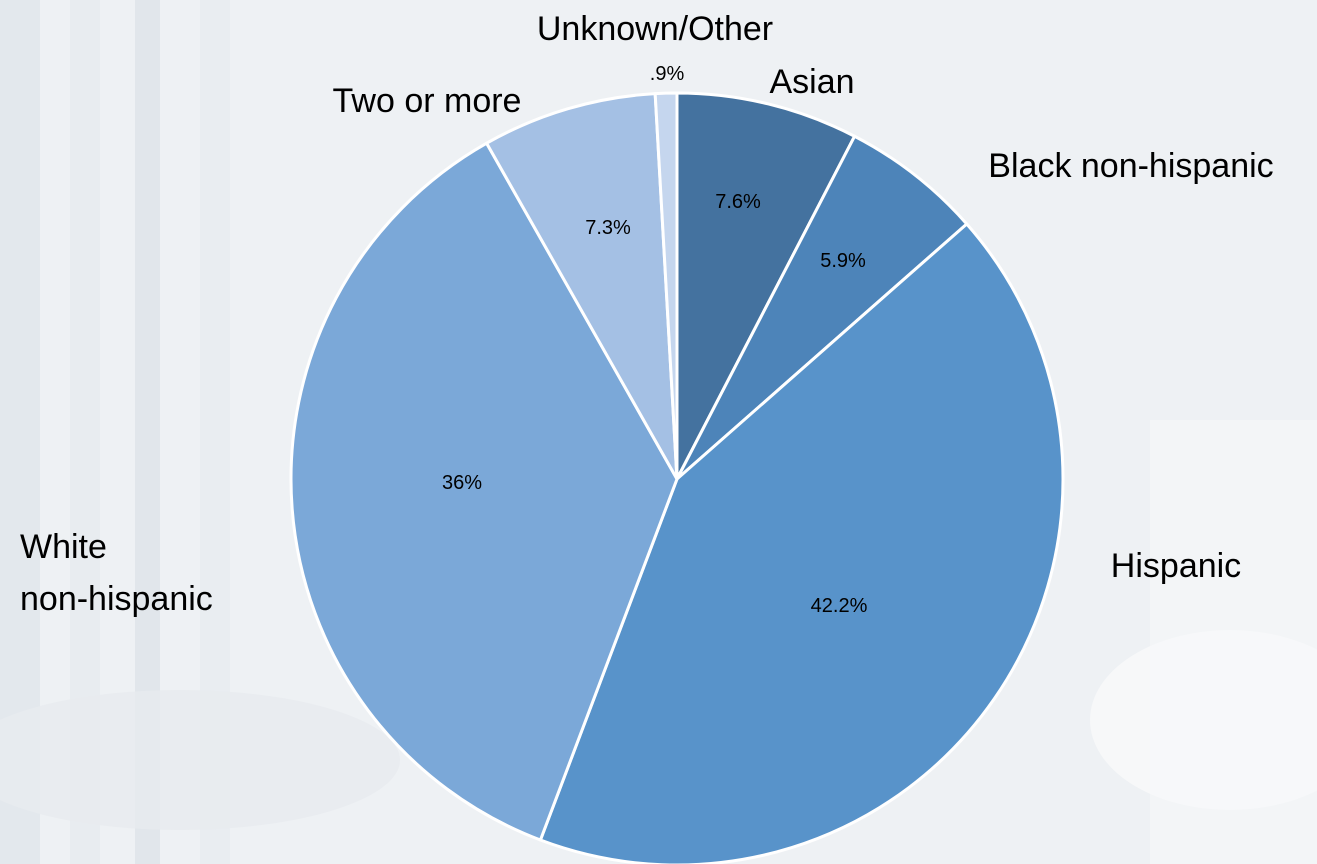  I want to click on category-label-black: Black non-hispanic, so click(1130, 166).